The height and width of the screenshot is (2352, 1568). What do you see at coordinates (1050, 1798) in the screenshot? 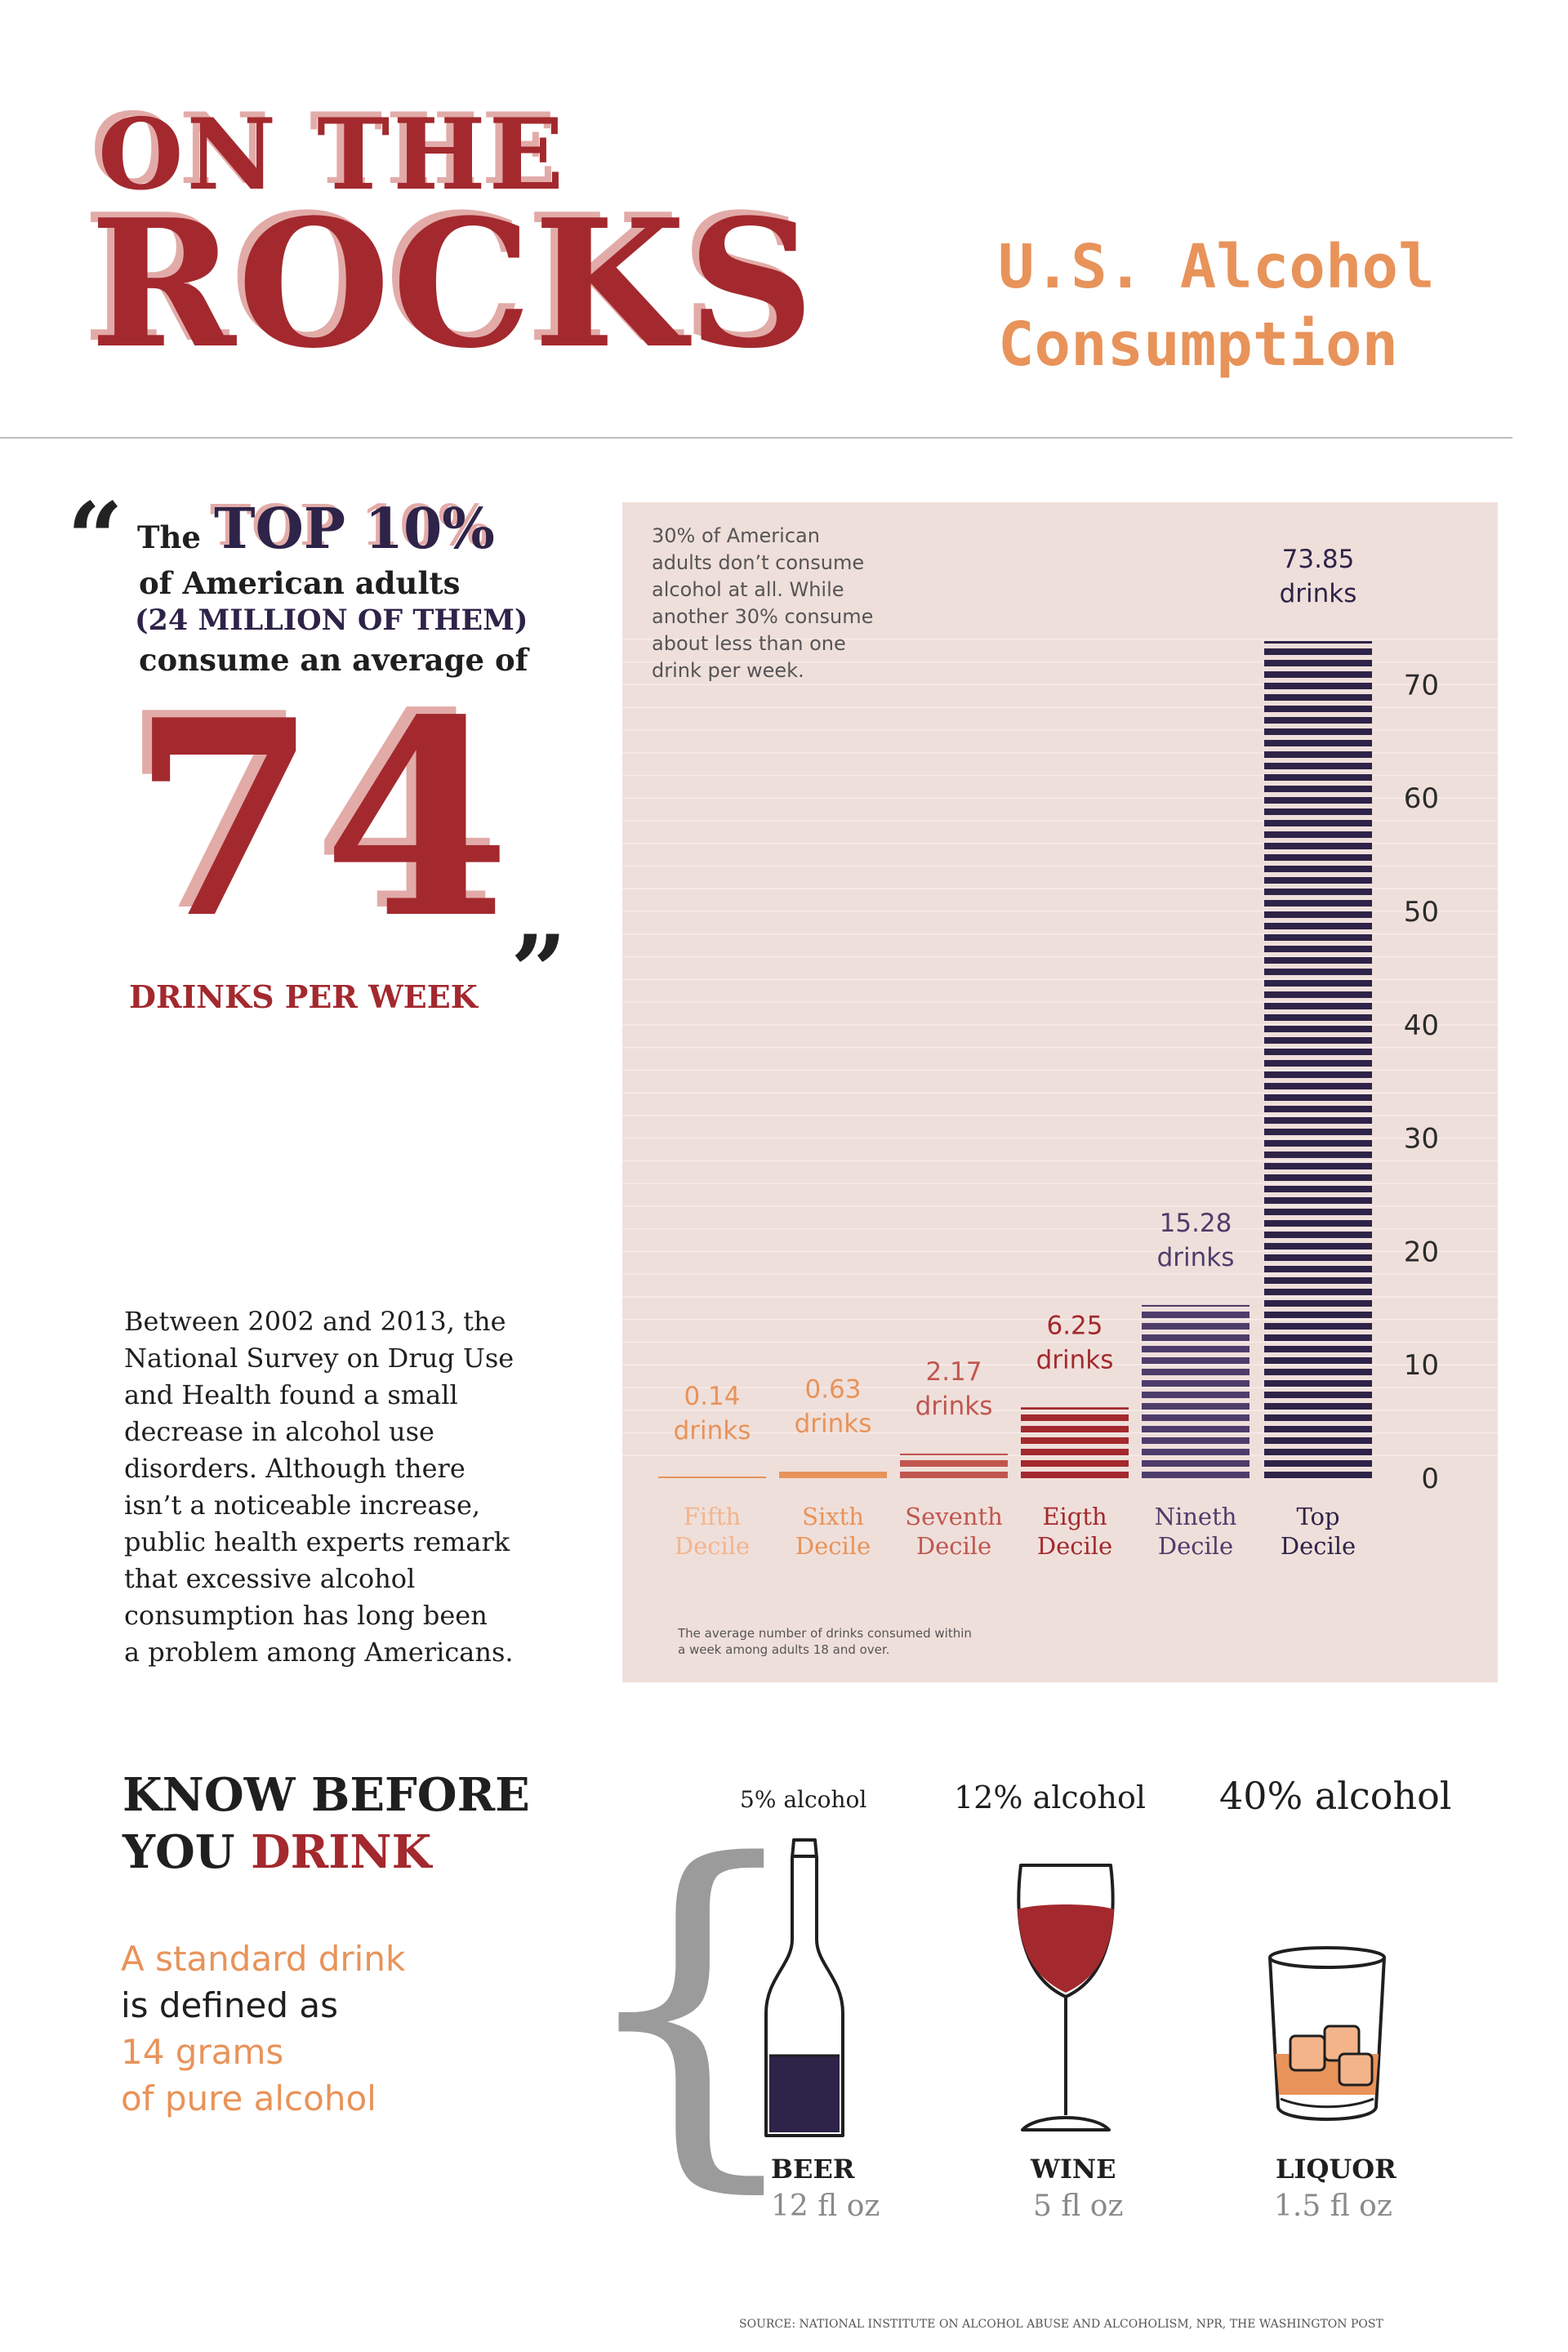
I see `wine-alcohol-percent: 12% alcohol` at bounding box center [1050, 1798].